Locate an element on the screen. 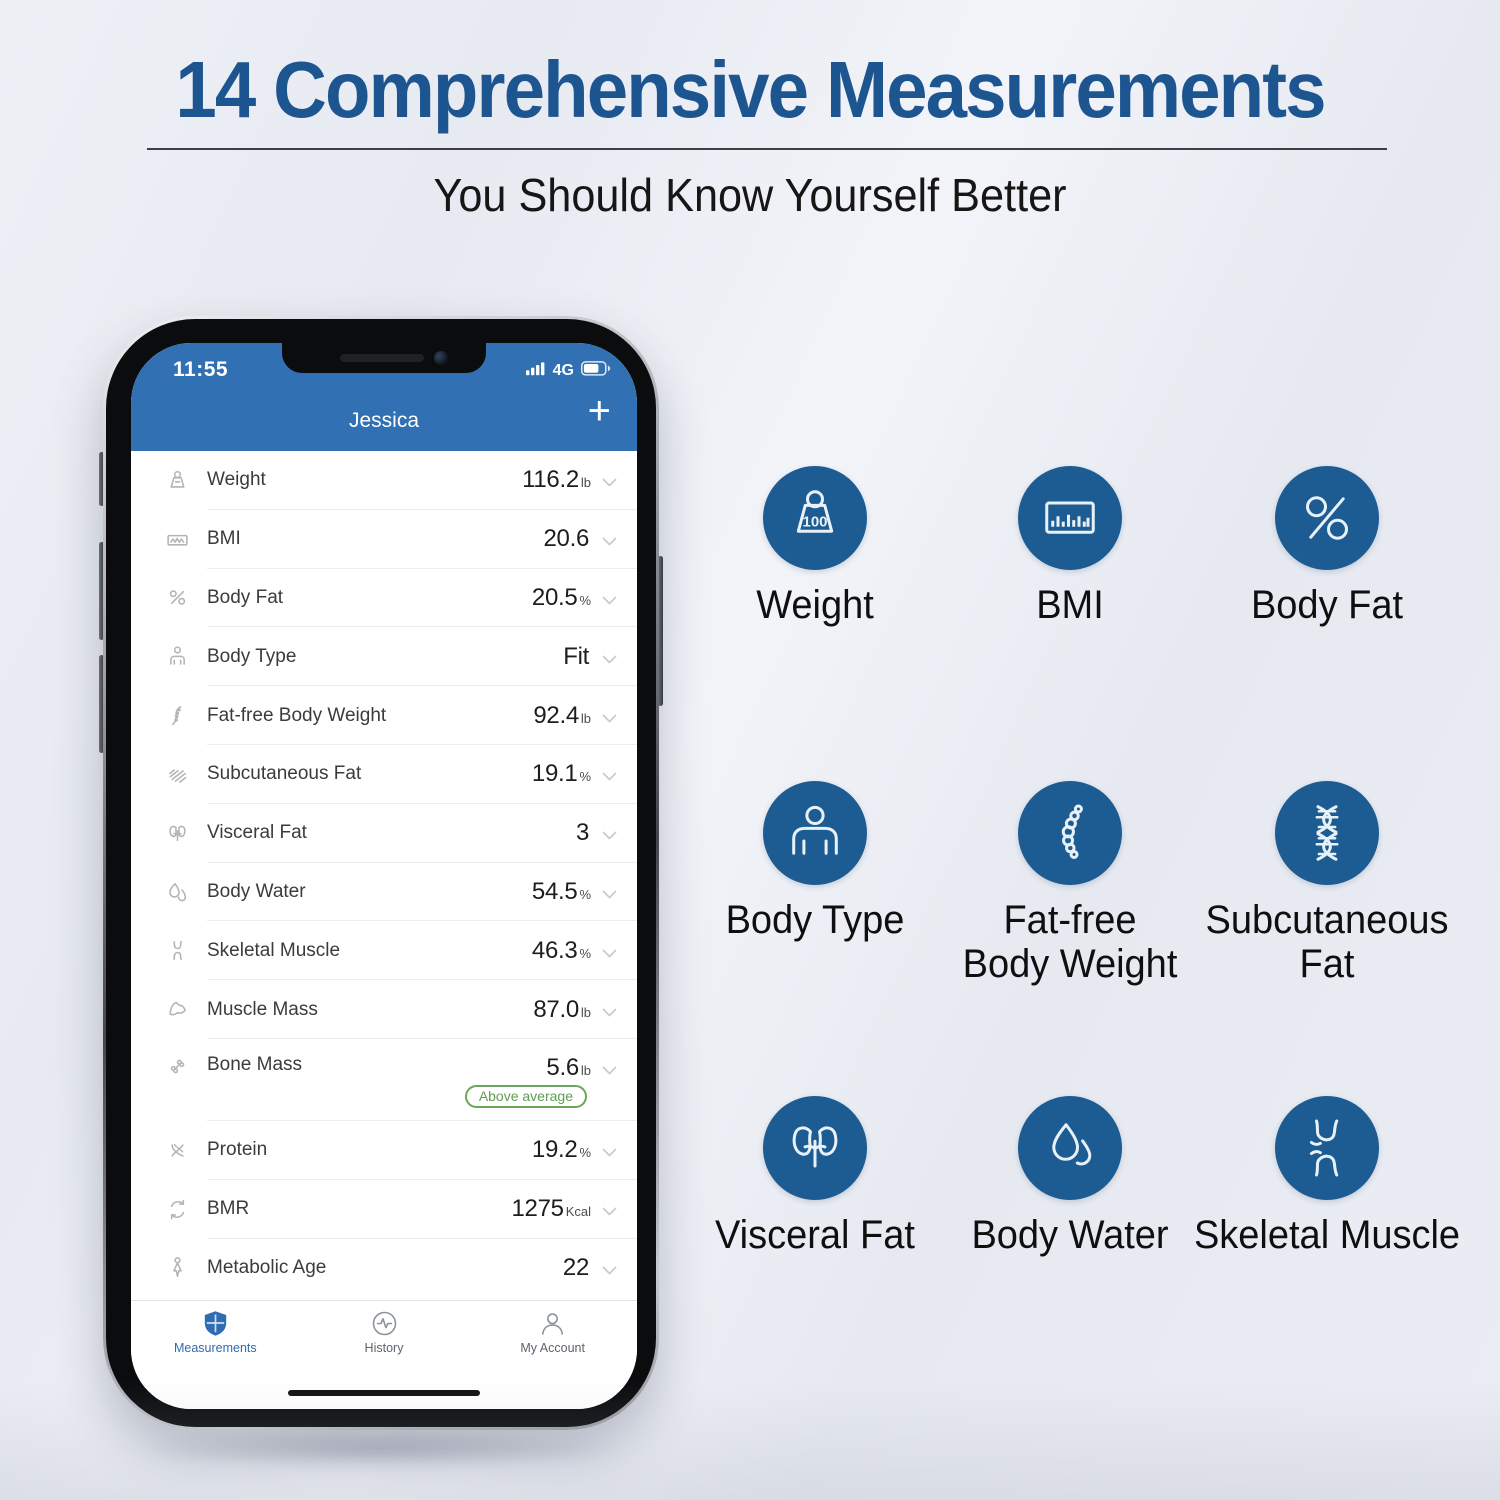 The width and height of the screenshot is (1500, 1500). measurement-row-skeletal-muscle: Skeletal Muscle 46.3 % is located at coordinates (384, 951).